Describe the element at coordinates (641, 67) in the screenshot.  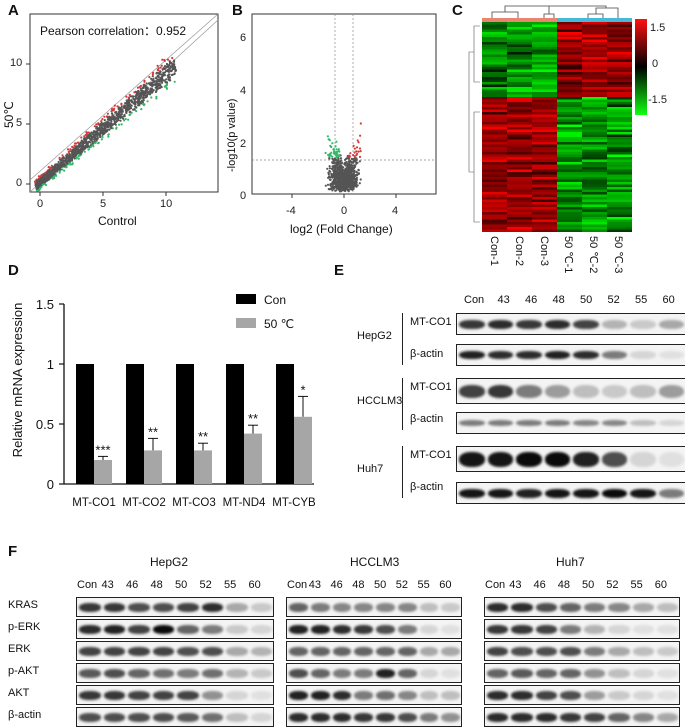
I see `panel-c-colorbar` at that location.